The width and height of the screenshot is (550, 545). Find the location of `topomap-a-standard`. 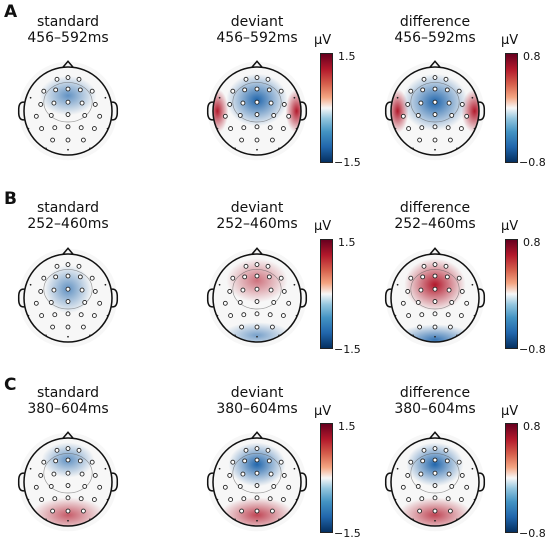

topomap-a-standard is located at coordinates (68, 110).